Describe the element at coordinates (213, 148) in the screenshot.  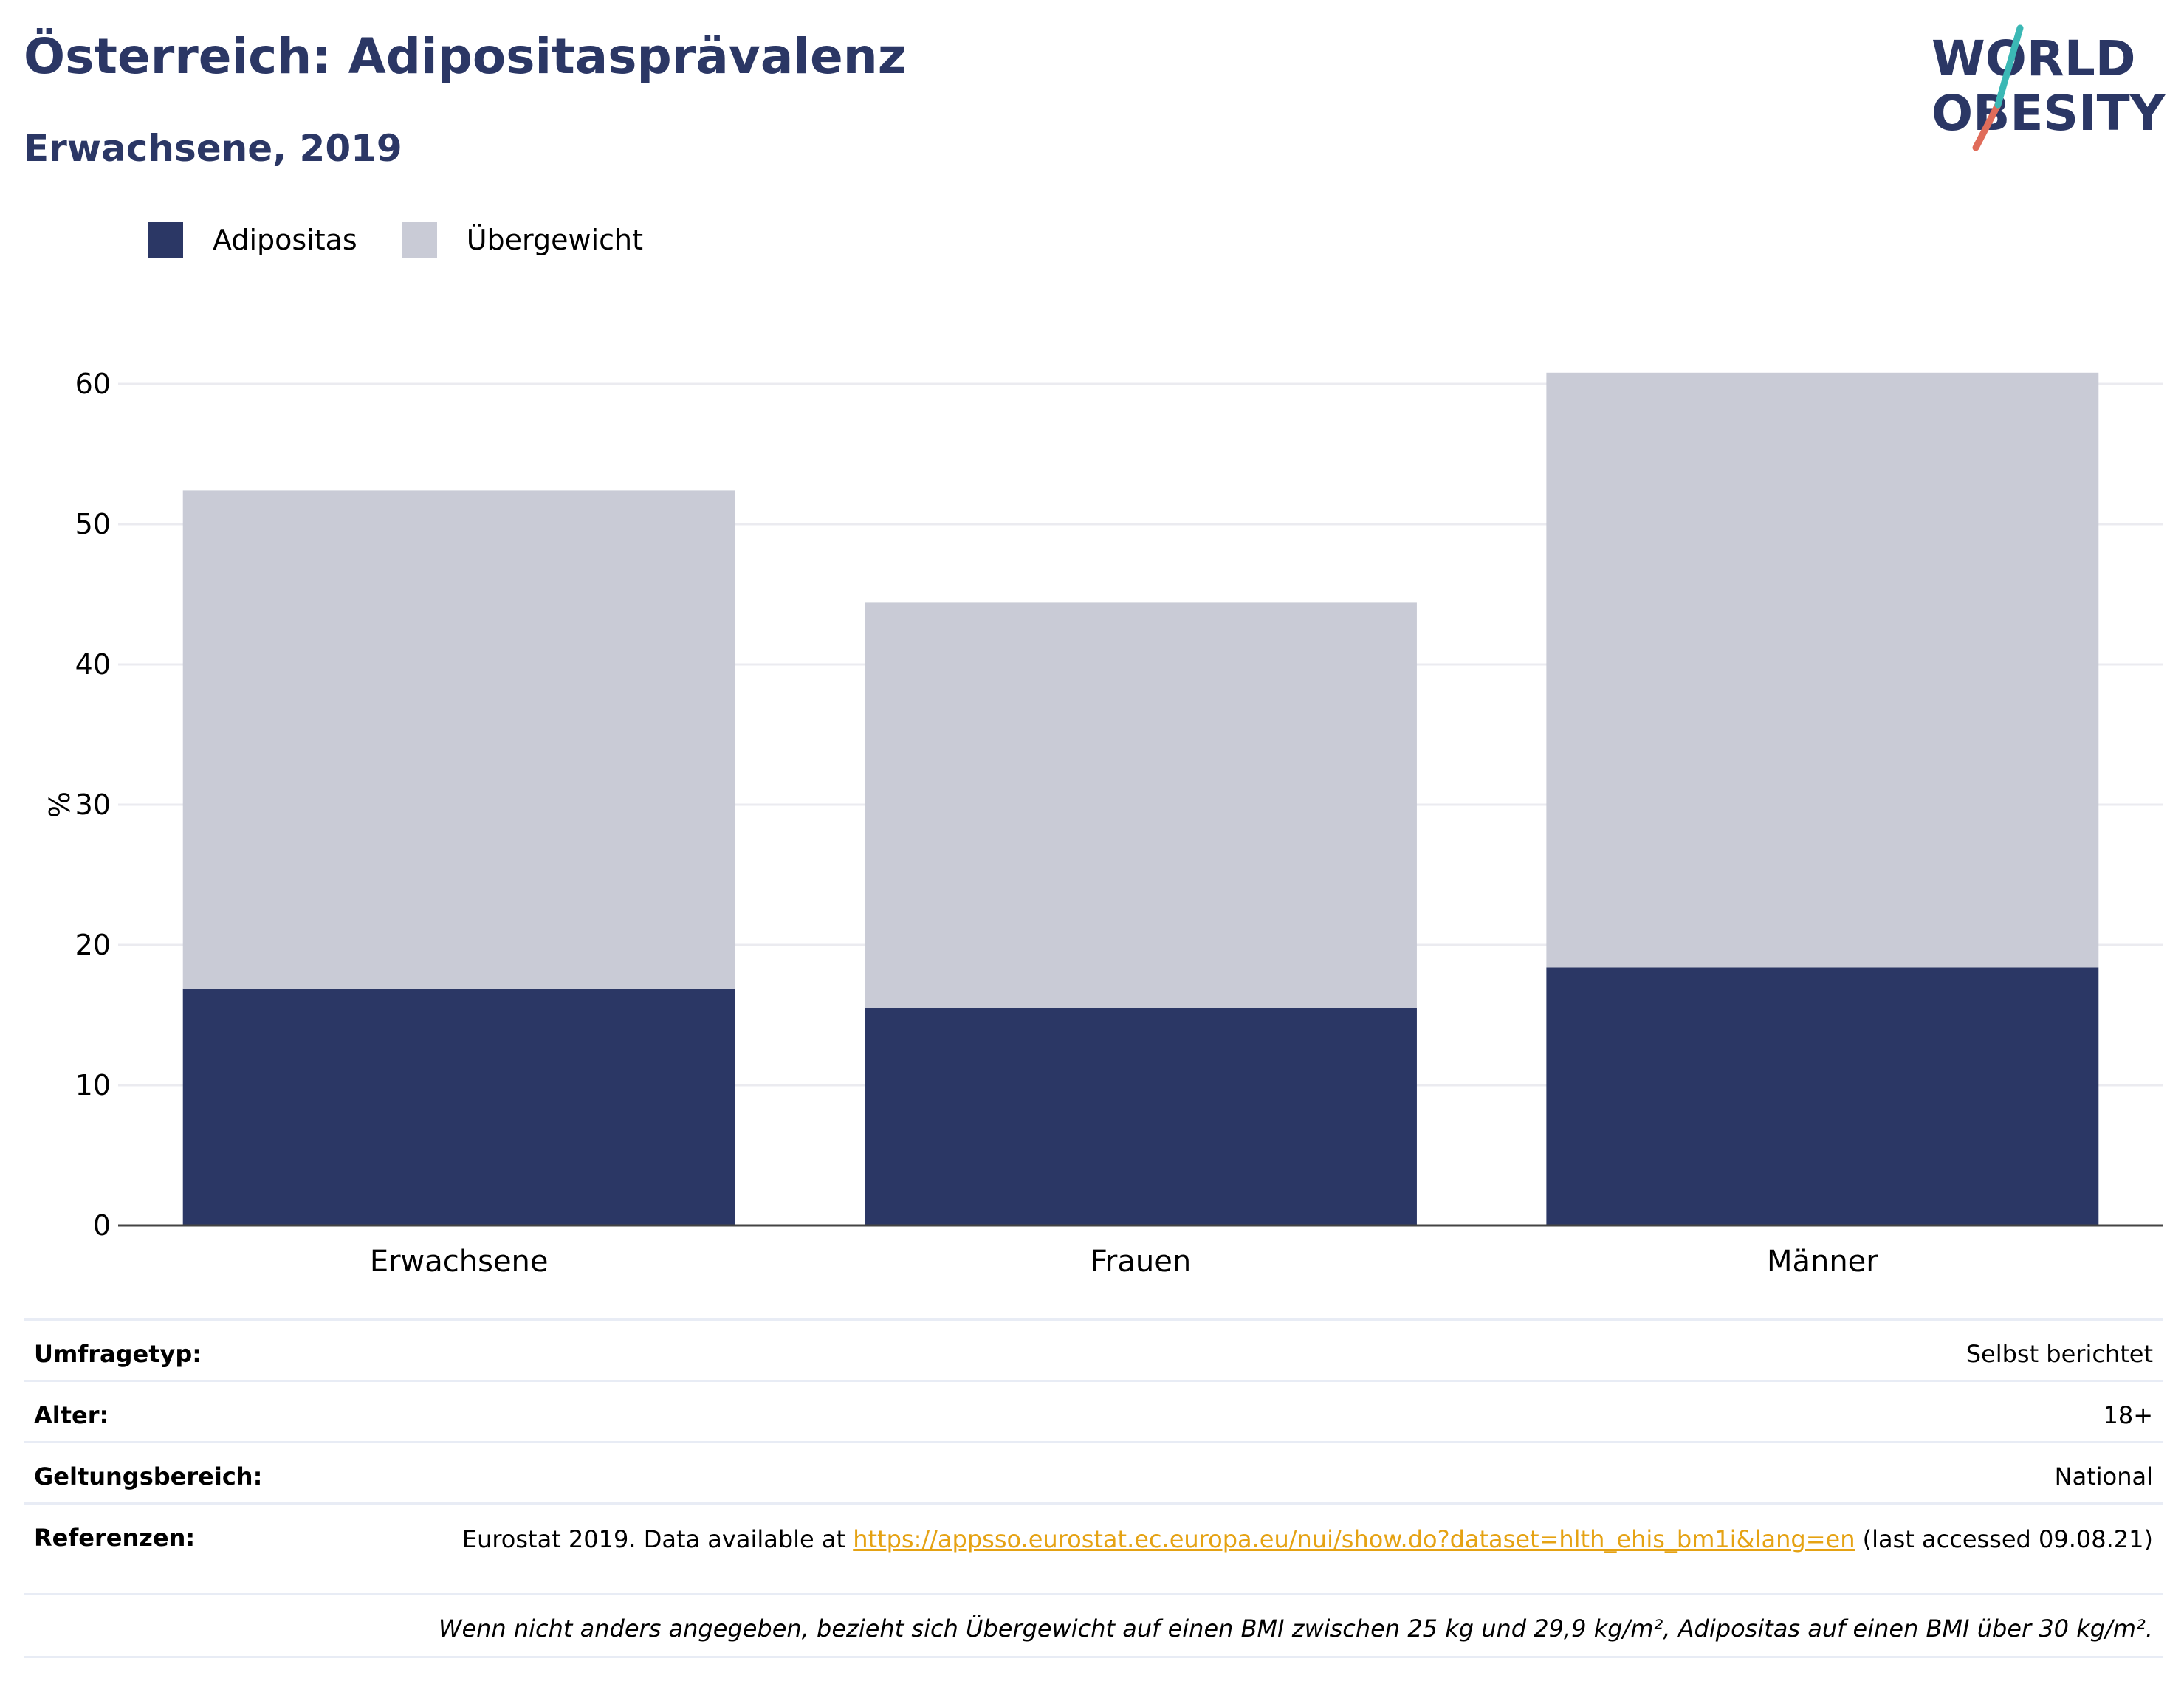
I see `chart-subtitle: Erwachsene, 2019` at that location.